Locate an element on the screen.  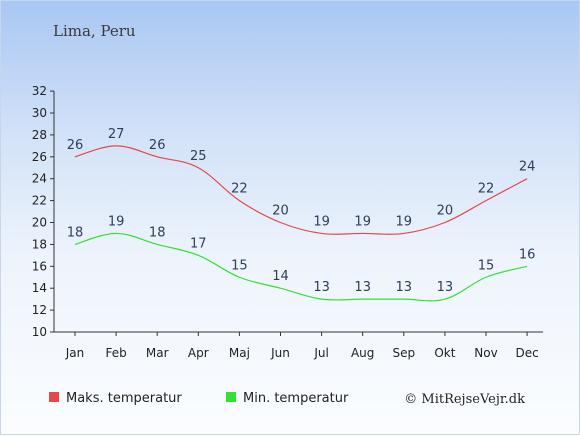
x-tick-label: Nov is located at coordinates (485, 353).